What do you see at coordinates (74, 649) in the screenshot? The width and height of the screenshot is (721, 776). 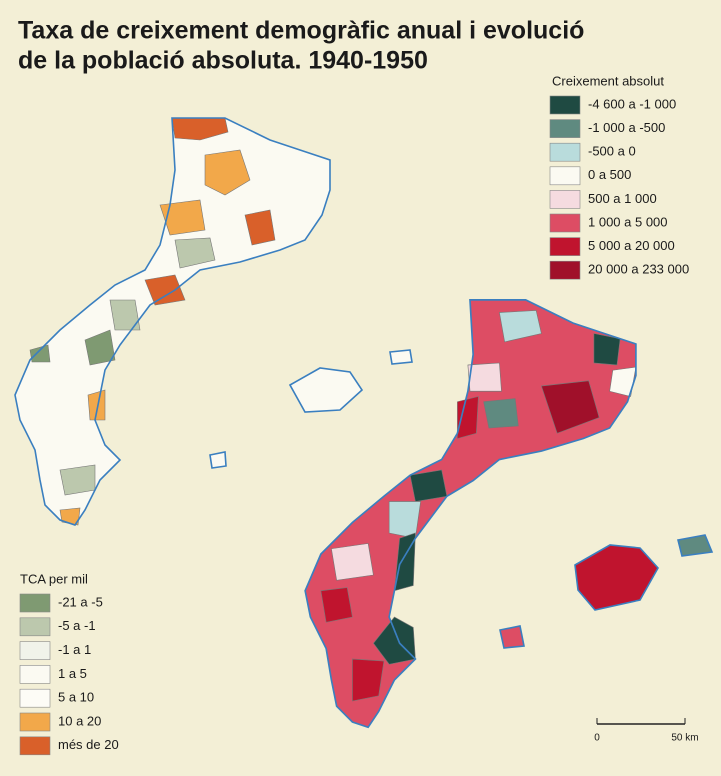 I see `legend-label: -1 a 1` at bounding box center [74, 649].